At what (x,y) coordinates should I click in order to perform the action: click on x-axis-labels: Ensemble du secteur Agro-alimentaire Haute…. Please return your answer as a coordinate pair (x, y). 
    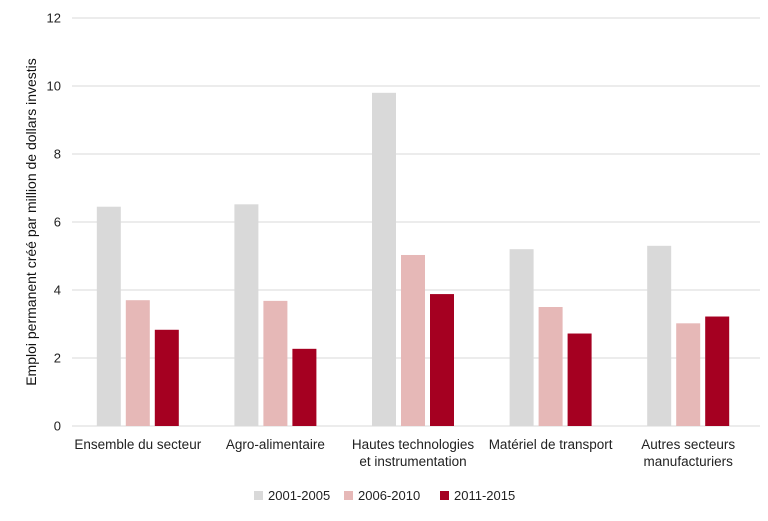
    Looking at the image, I should click on (404, 453).